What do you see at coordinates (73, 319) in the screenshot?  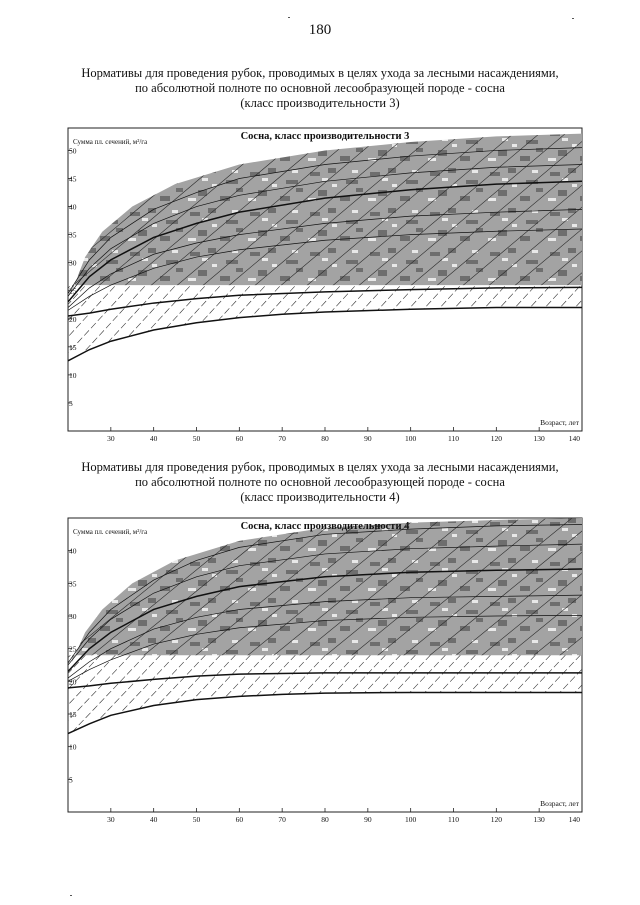 I see `y-tick-label: 20` at bounding box center [73, 319].